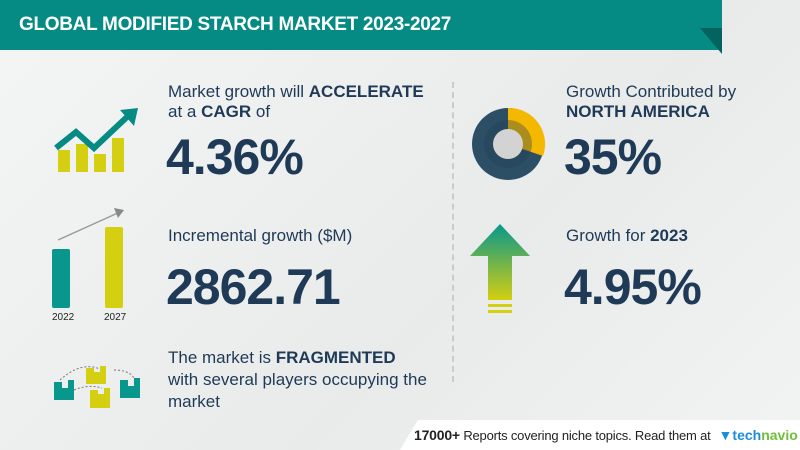  I want to click on footer-bar, so click(600, 435).